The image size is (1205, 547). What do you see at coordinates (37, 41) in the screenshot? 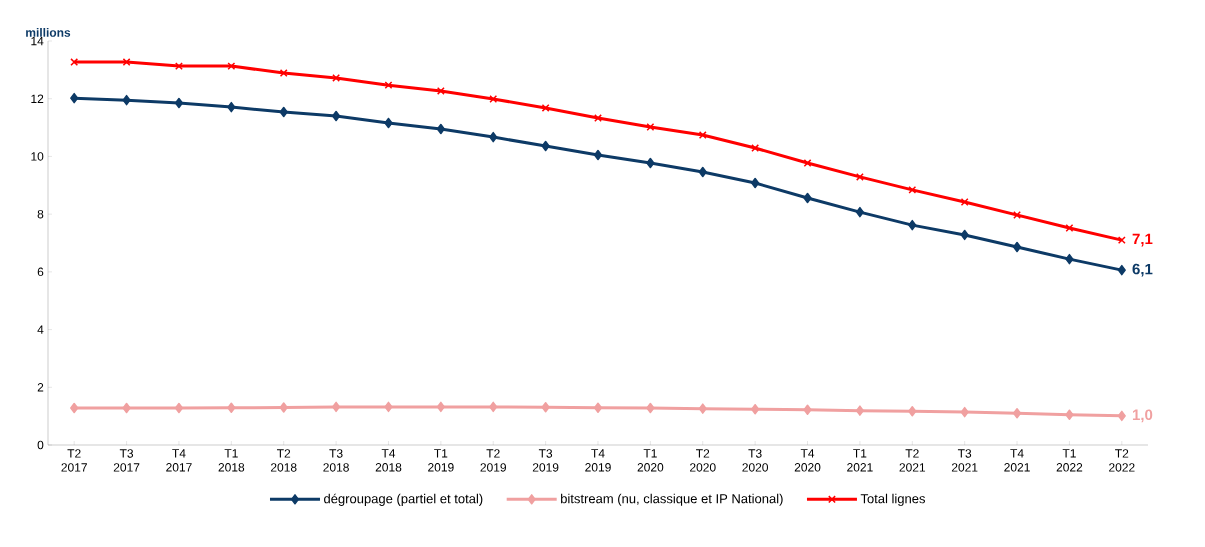
I see `y-tick-label: 14` at bounding box center [37, 41].